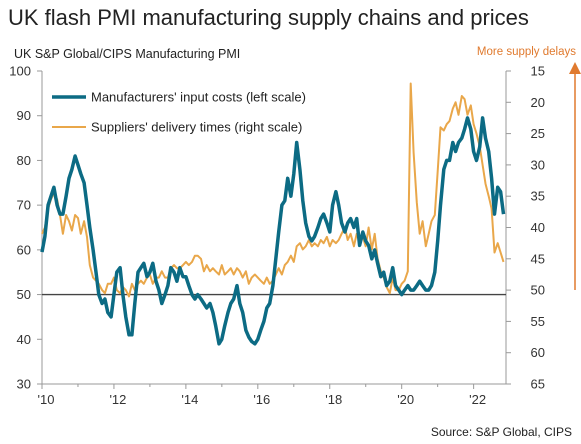 Image resolution: width=581 pixels, height=444 pixels. What do you see at coordinates (526, 52) in the screenshot?
I see `right-axis-note: More supply delays` at bounding box center [526, 52].